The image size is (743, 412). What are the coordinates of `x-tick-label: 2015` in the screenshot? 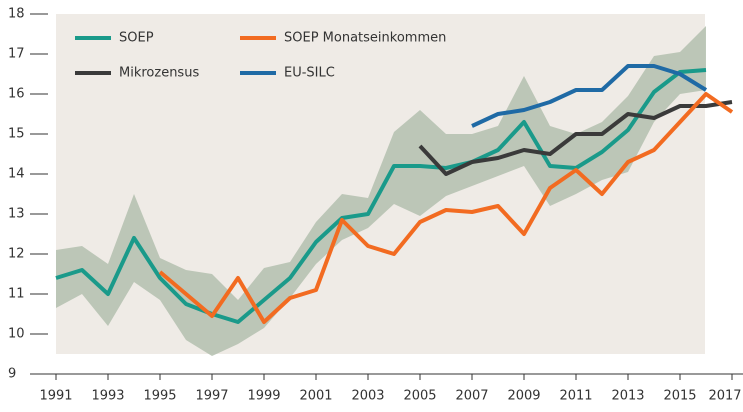 It's located at (679, 396).